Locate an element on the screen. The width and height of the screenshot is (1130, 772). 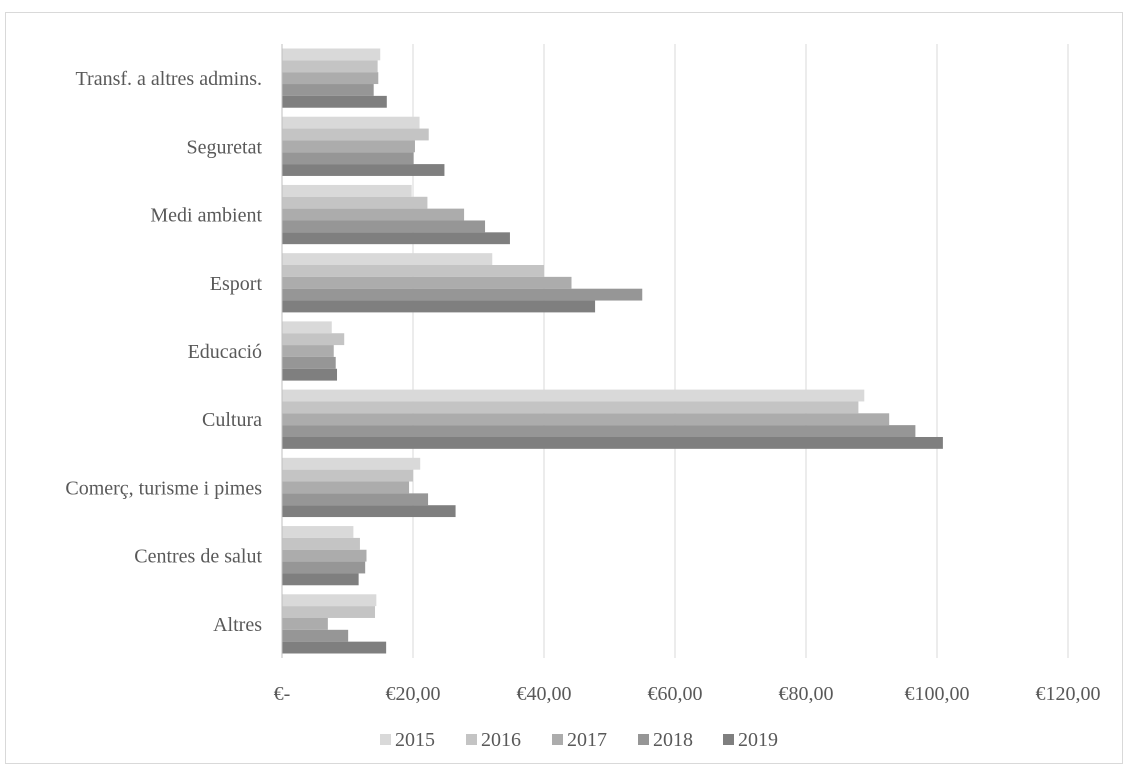
x-tick-label: €20,00 is located at coordinates (413, 694).